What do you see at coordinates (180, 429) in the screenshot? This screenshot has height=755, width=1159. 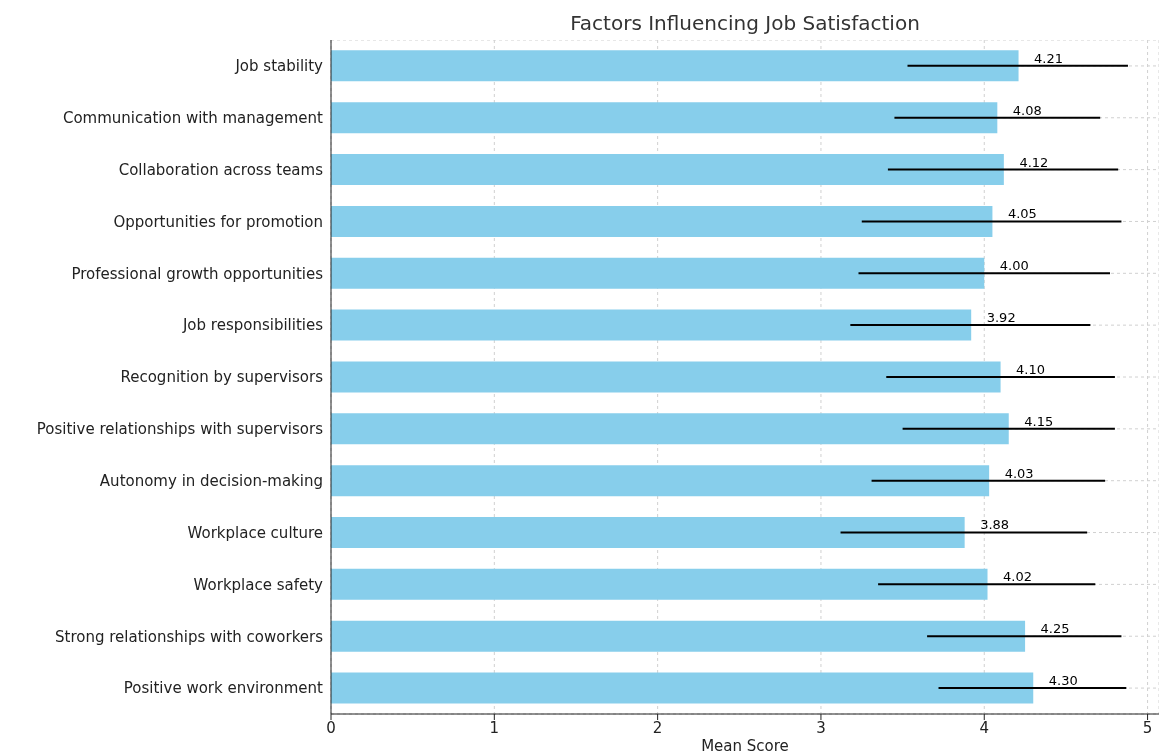 I see `y-tick-label: Positive relationships with supervisors` at bounding box center [180, 429].